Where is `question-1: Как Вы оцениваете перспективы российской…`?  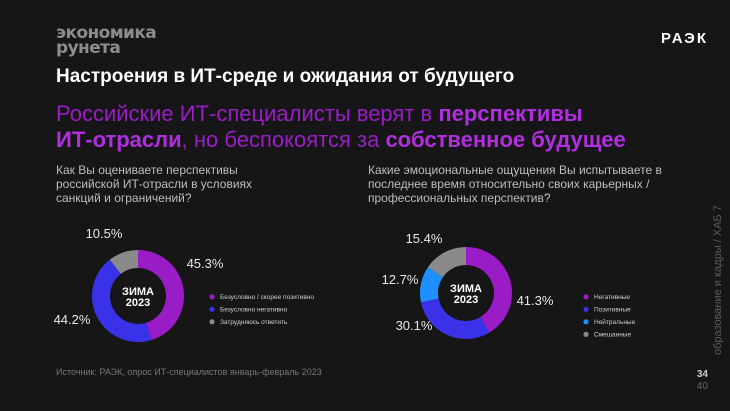
question-1: Как Вы оцениваете перспективы российской… is located at coordinates (154, 184).